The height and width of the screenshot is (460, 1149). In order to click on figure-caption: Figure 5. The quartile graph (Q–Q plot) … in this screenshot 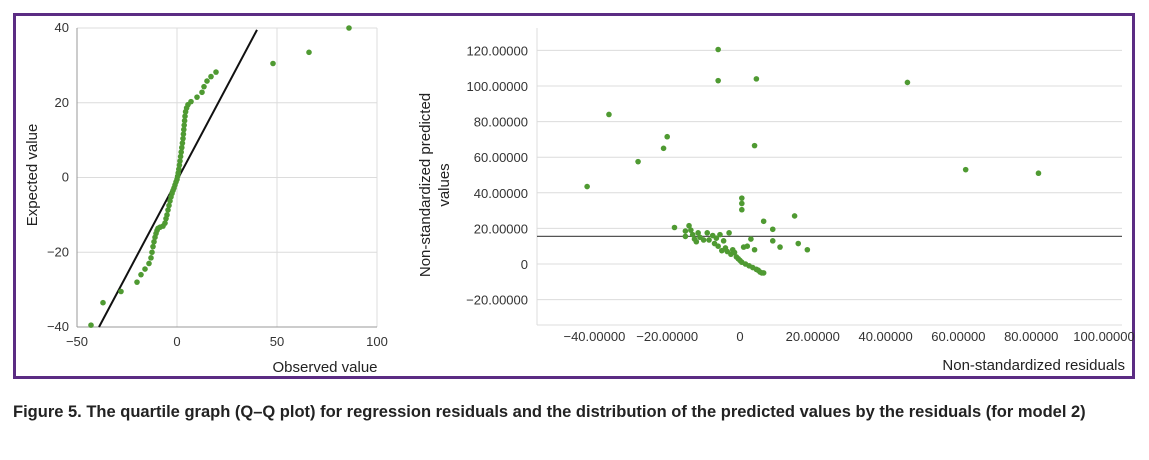, I will do `click(549, 412)`.